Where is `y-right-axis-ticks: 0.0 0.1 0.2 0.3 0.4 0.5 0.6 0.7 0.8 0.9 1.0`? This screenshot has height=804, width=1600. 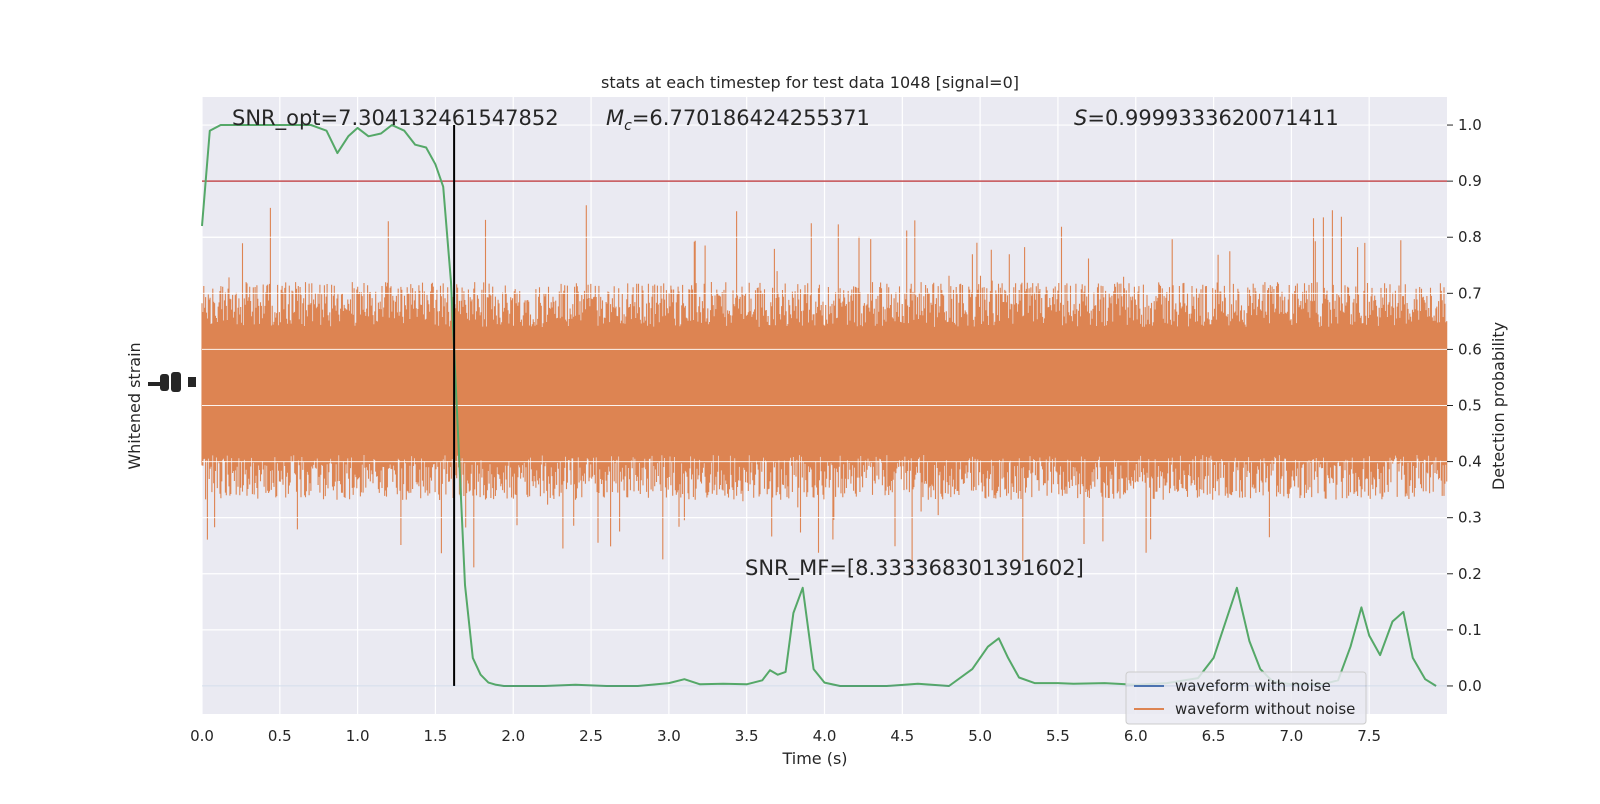 y-right-axis-ticks: 0.0 0.1 0.2 0.3 0.4 0.5 0.6 0.7 0.8 0.9 1.0 is located at coordinates (1464, 405).